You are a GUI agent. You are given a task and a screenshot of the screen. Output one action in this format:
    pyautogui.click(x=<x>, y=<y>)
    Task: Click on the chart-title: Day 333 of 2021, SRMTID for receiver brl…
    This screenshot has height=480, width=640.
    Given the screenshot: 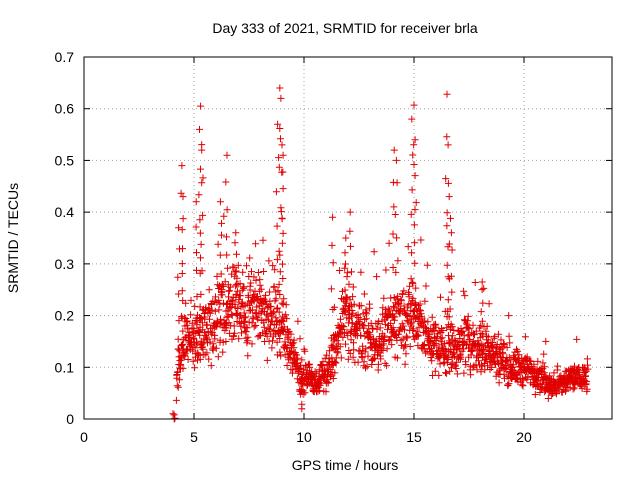 What is the action you would take?
    pyautogui.click(x=345, y=28)
    